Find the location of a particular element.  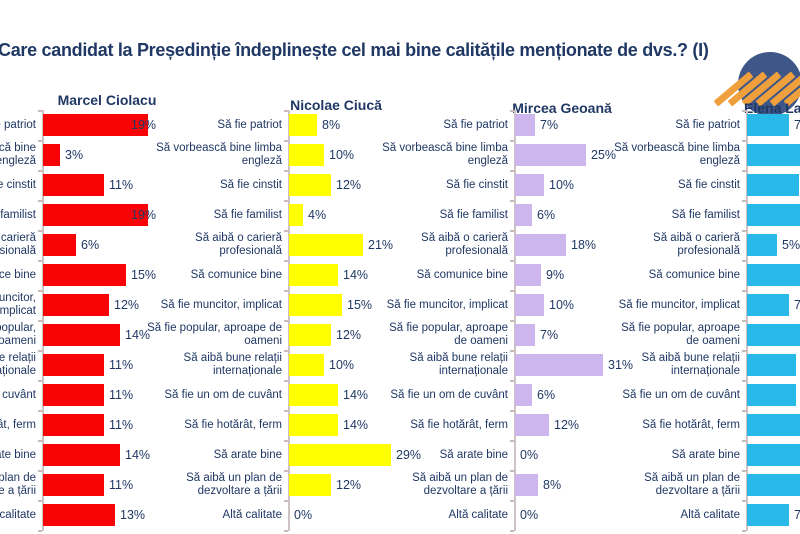

category-label: Să fie popular, aproape de oameni is located at coordinates (448, 334).